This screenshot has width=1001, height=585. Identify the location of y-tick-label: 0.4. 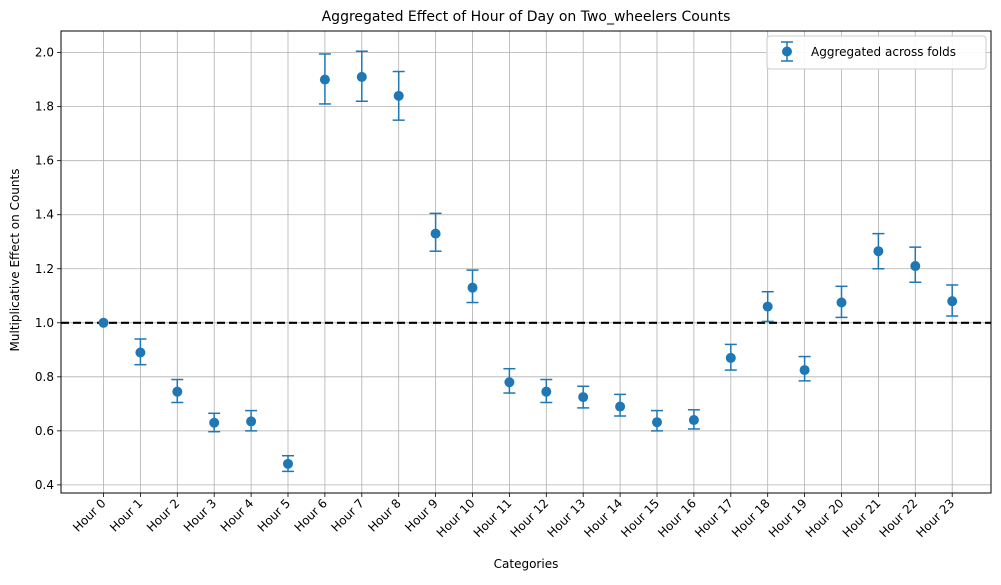
(44, 485).